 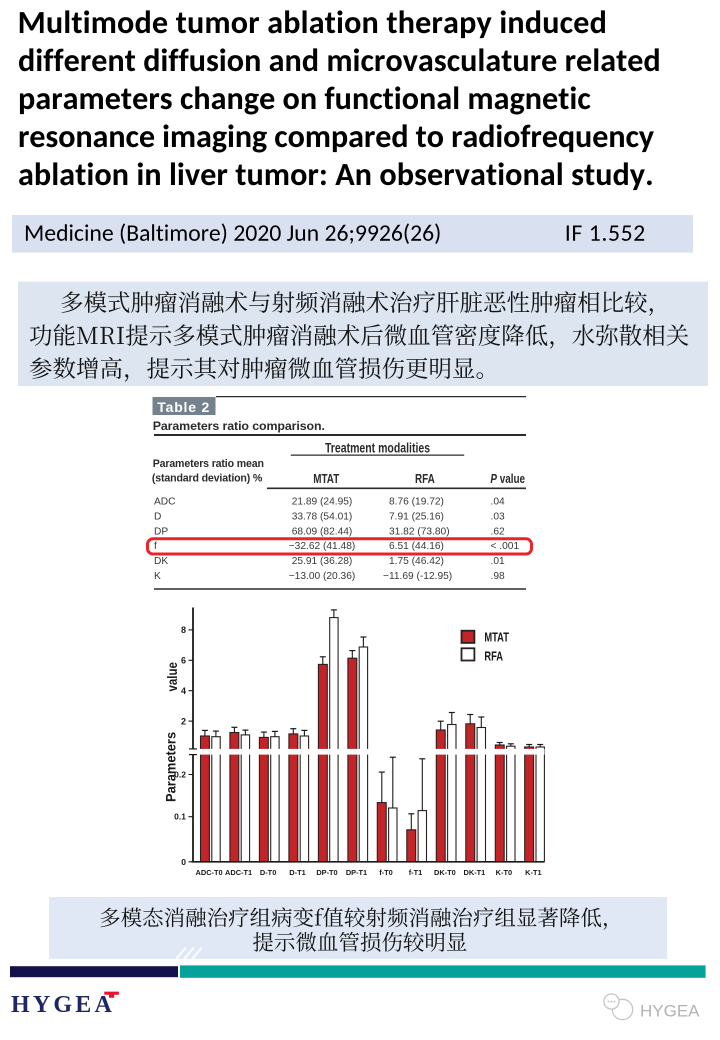 I want to click on svg-text: 7.91 (25.16), so click(x=416, y=516).